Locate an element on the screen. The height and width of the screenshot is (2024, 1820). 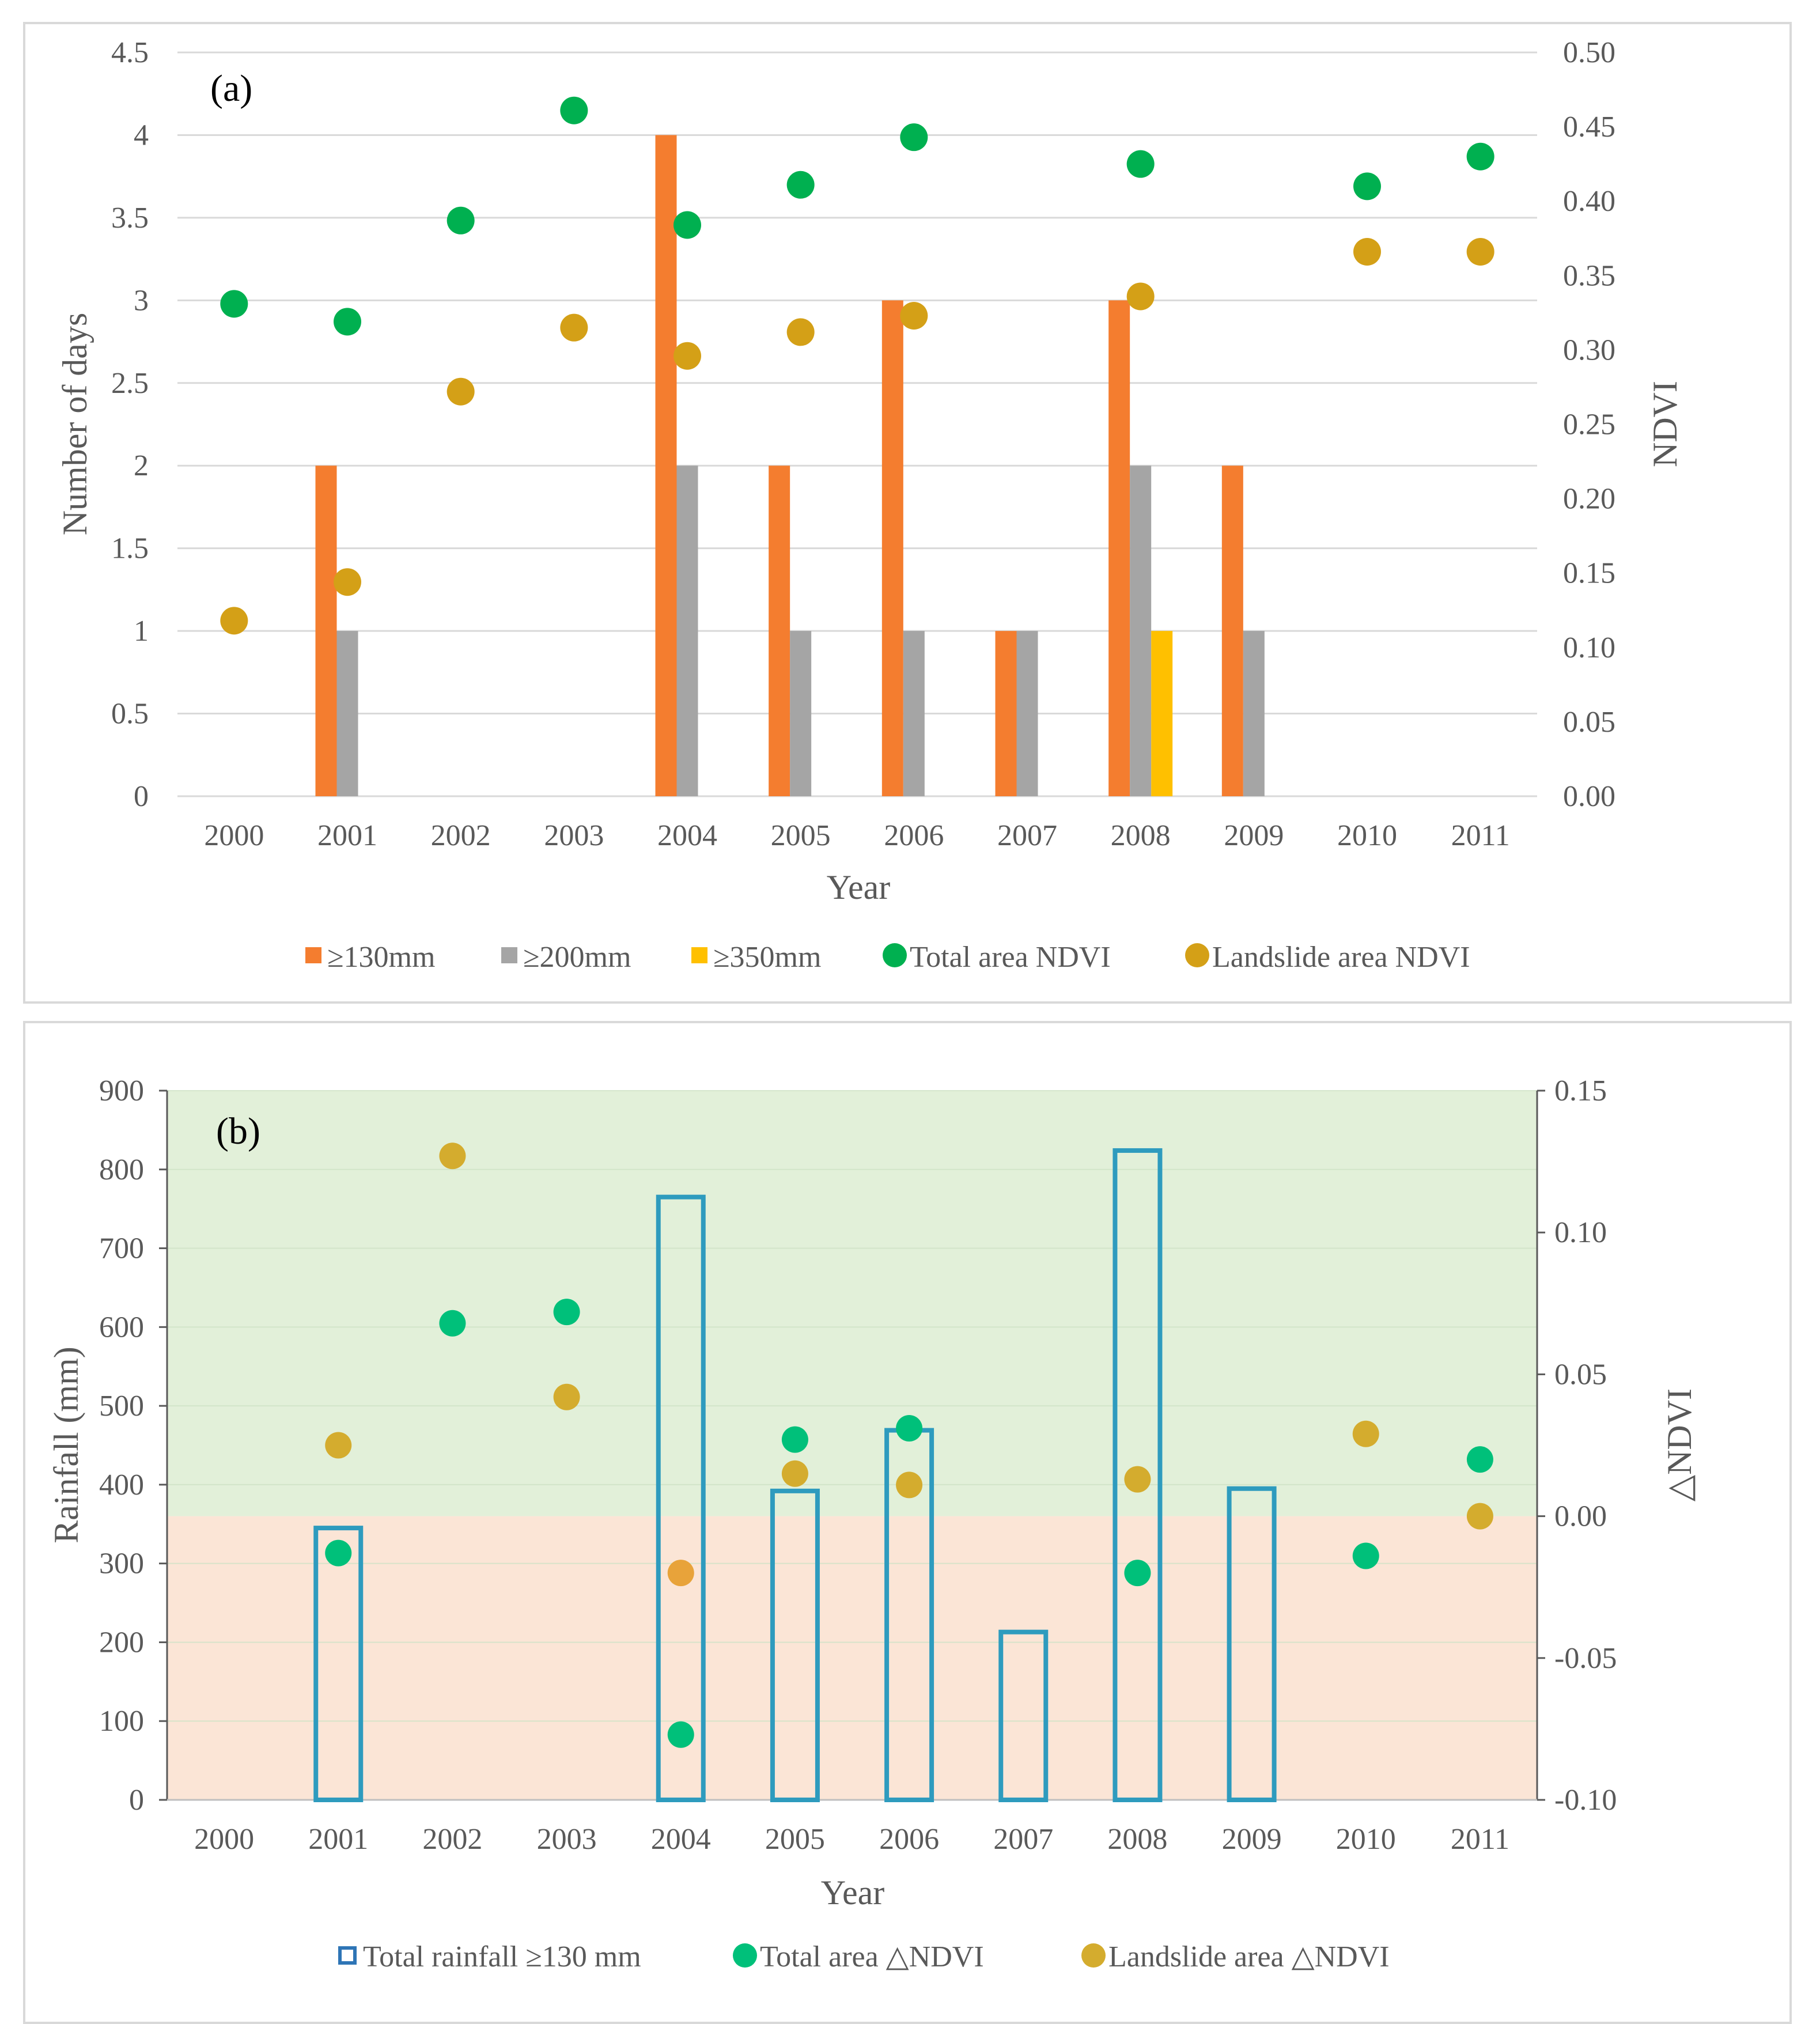
background-band is located at coordinates (852, 1658).